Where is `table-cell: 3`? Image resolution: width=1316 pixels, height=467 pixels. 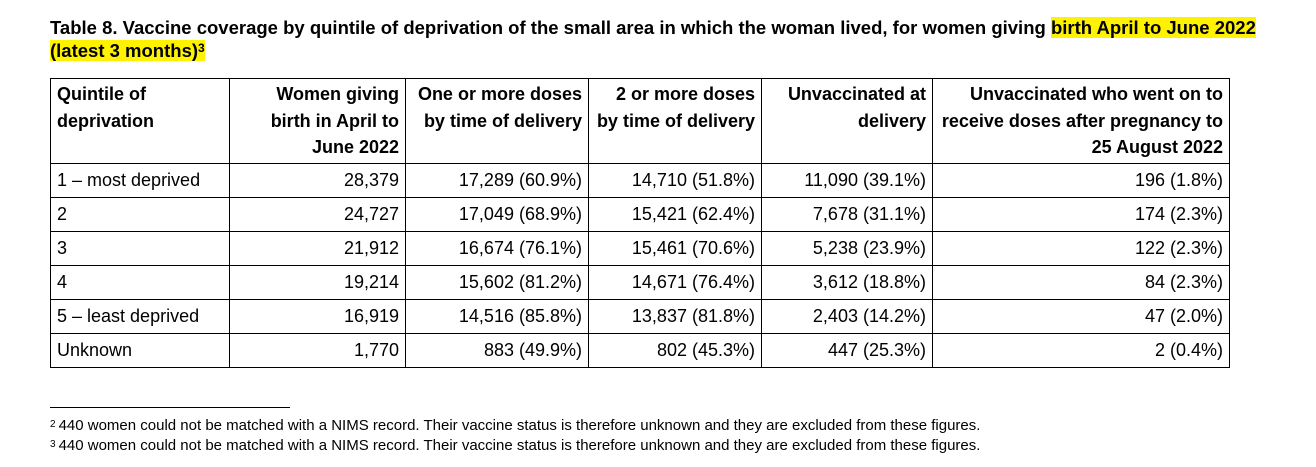
table-cell: 3 is located at coordinates (140, 248).